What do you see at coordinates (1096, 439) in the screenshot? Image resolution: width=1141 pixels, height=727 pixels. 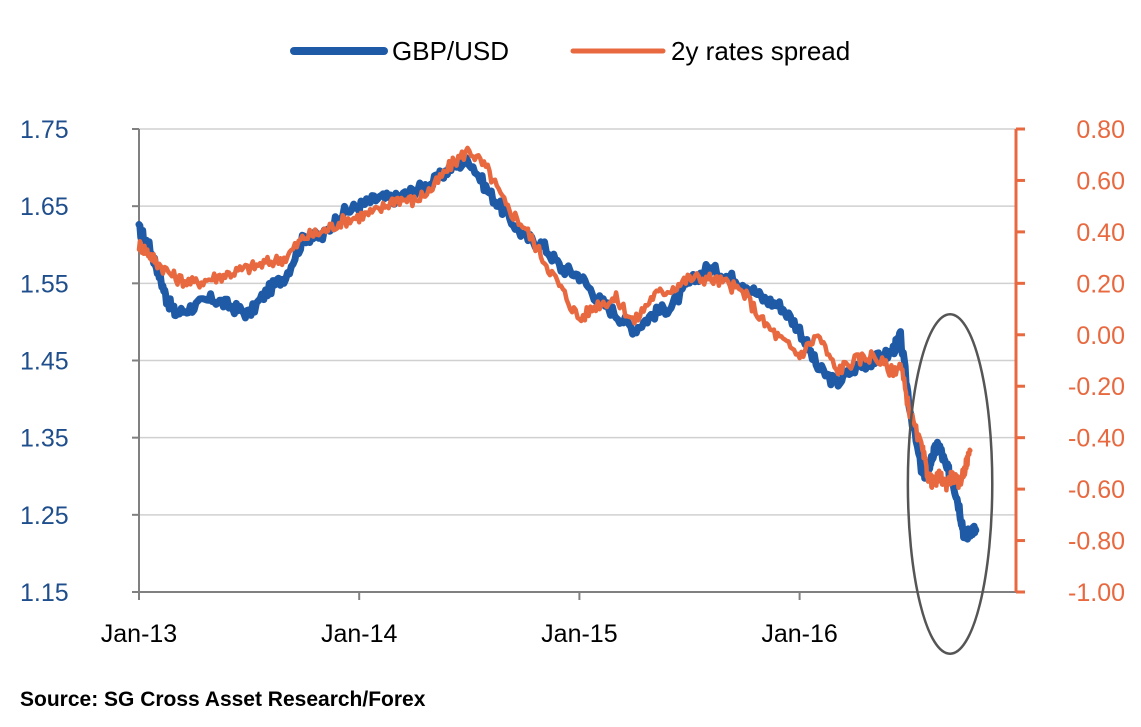 I see `y-right-tick-label: -0.40` at bounding box center [1096, 439].